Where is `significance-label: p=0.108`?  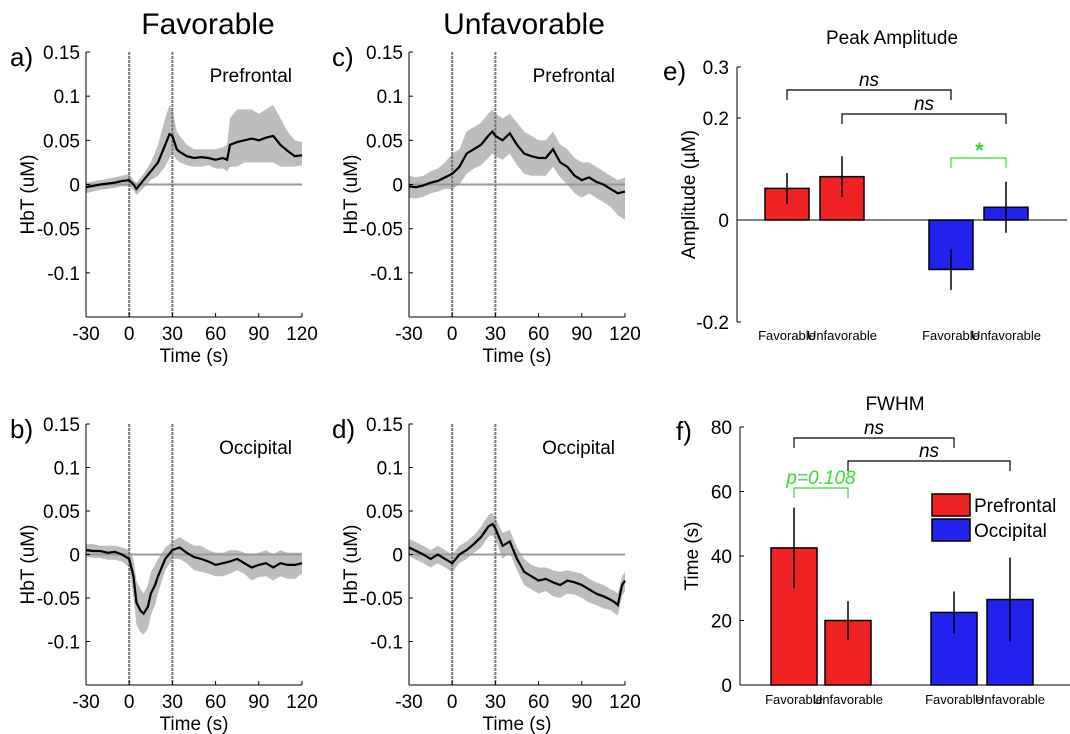 significance-label: p=0.108 is located at coordinates (820, 478).